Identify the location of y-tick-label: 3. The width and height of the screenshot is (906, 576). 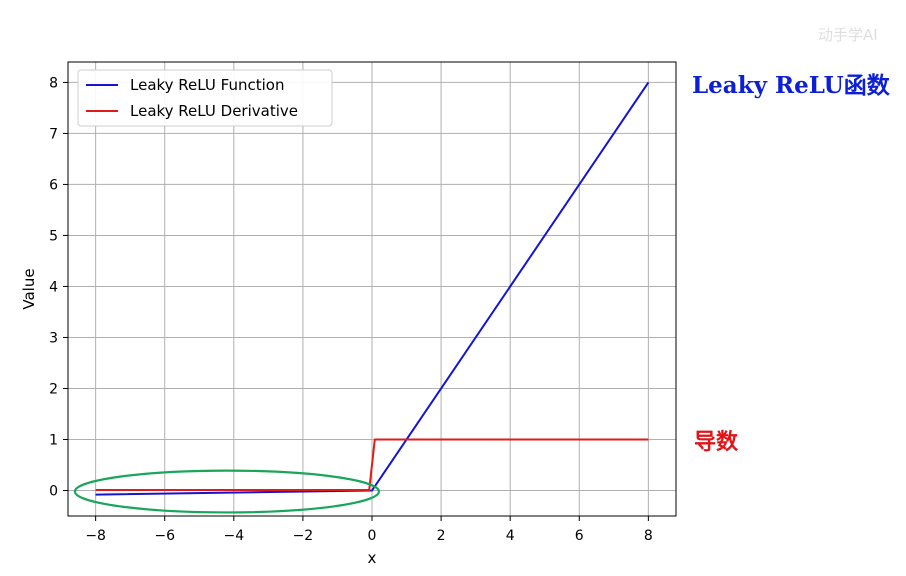
(53, 338).